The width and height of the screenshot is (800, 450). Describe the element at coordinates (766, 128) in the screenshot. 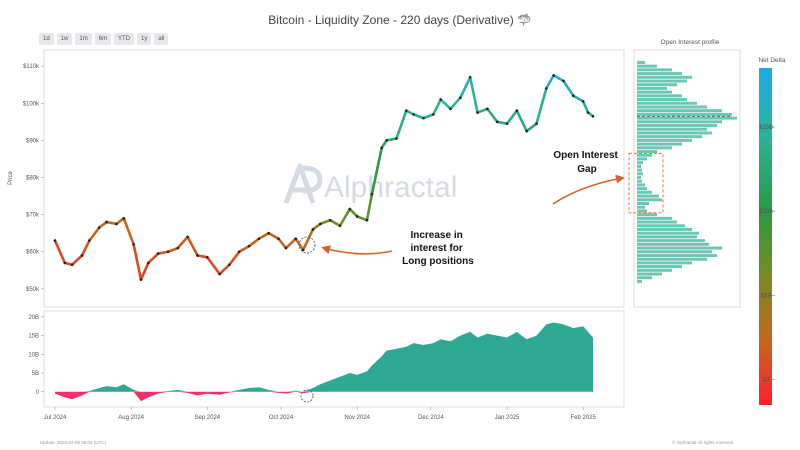

I see `colorbar-tick-label: $15B` at that location.